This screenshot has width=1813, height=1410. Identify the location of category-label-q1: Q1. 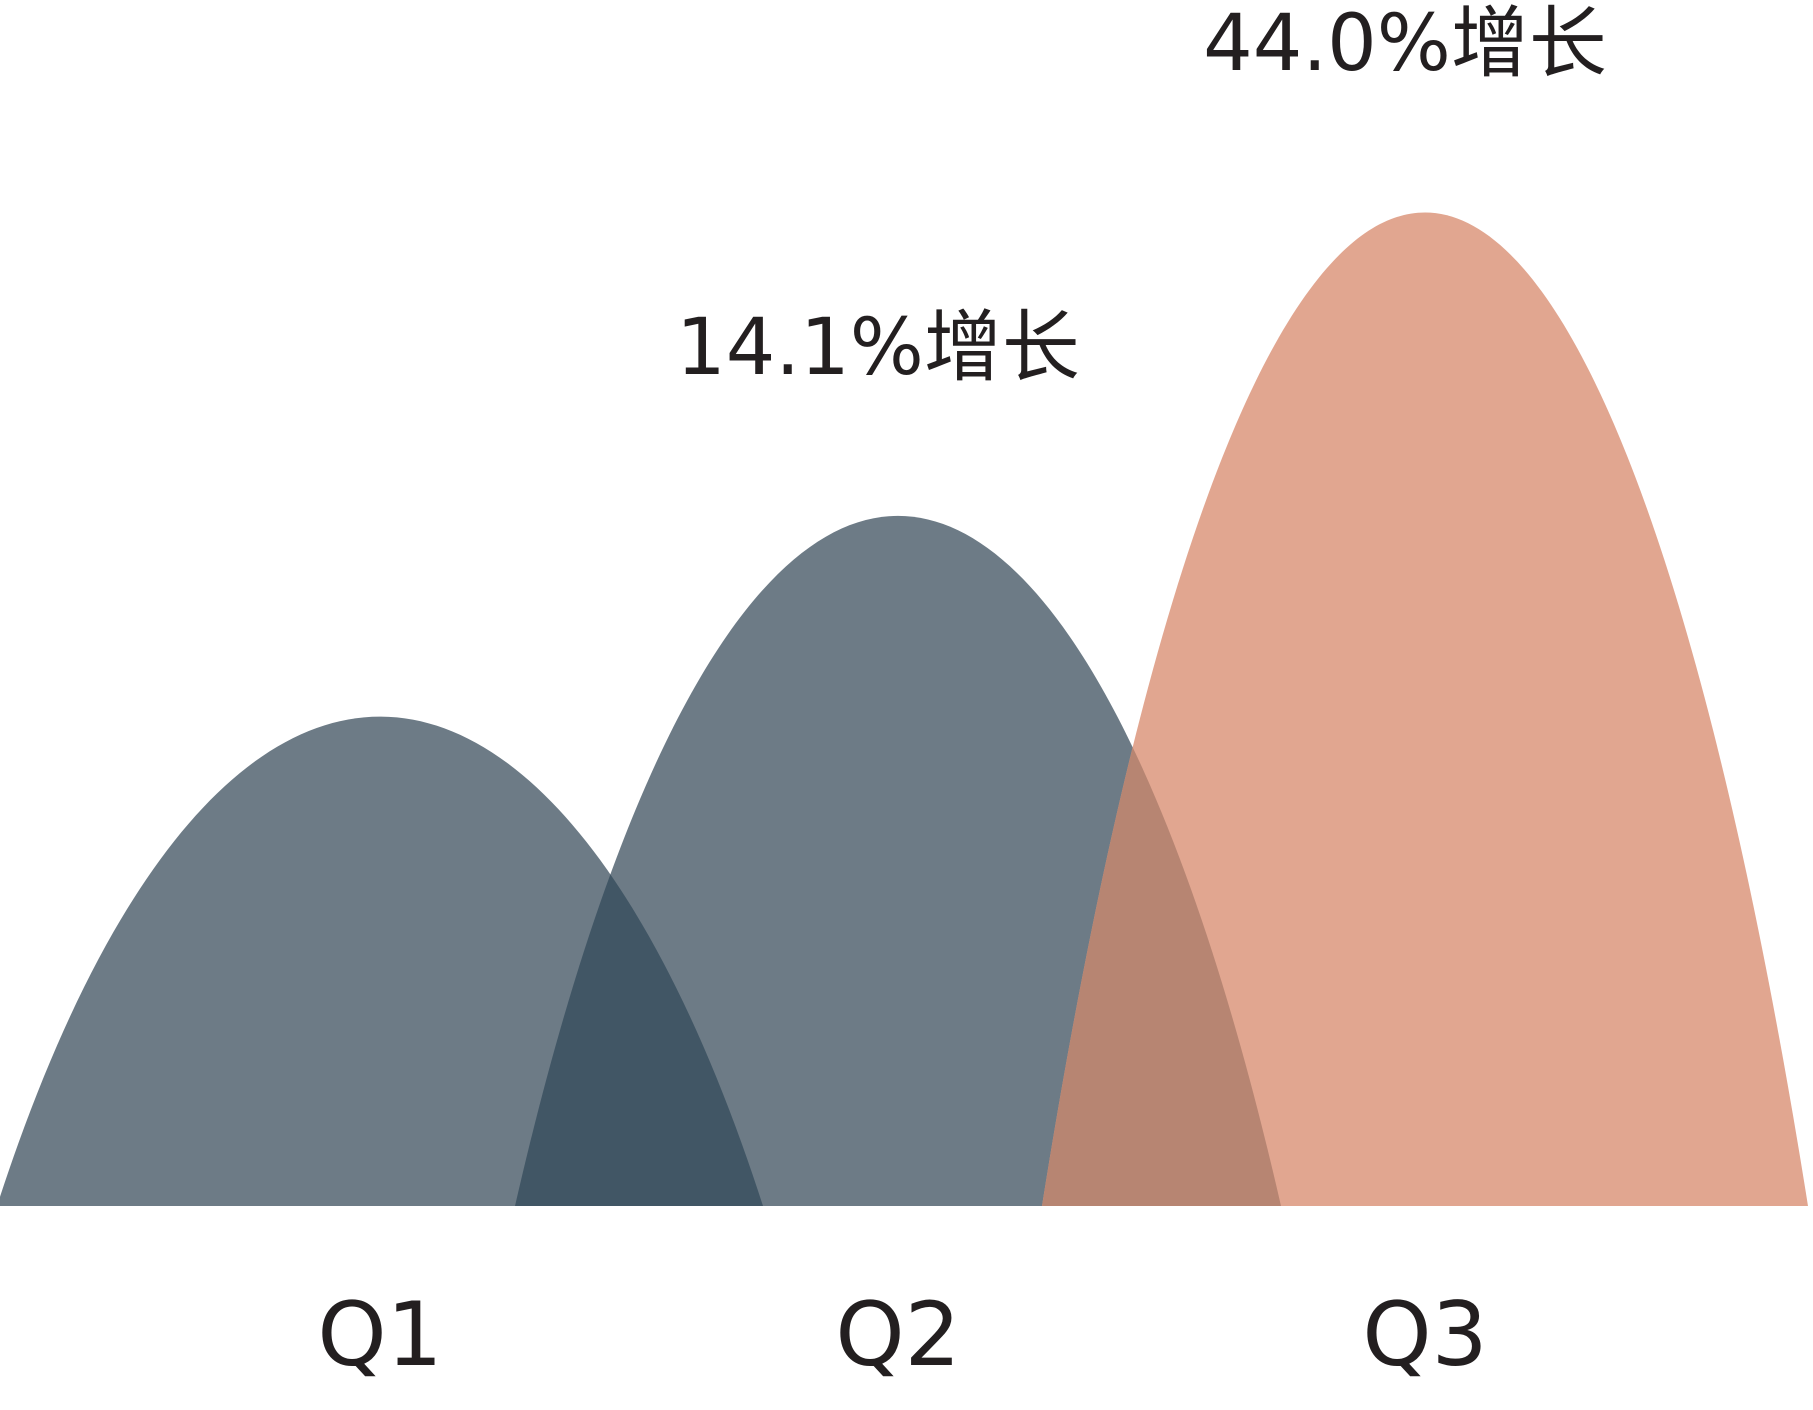
(379, 1334).